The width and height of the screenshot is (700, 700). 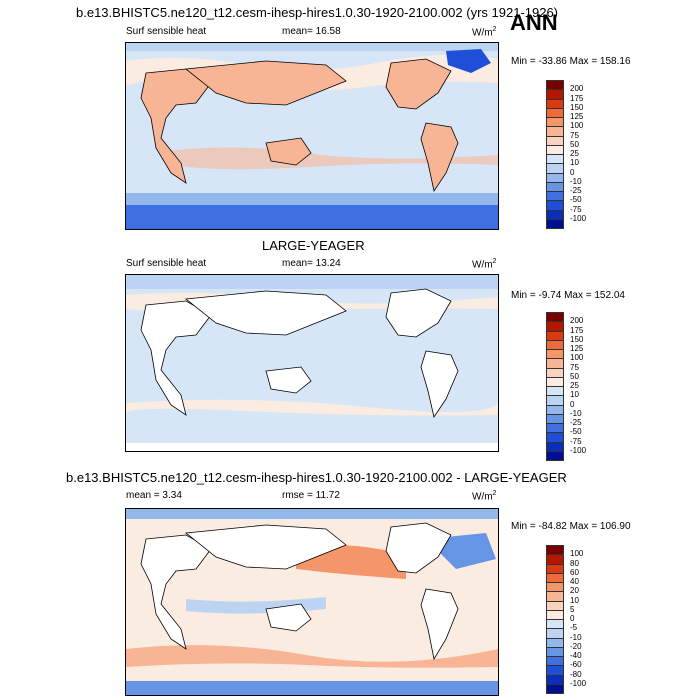 What do you see at coordinates (311, 495) in the screenshot?
I see `panel-3-rmse: rmse = 11.72` at bounding box center [311, 495].